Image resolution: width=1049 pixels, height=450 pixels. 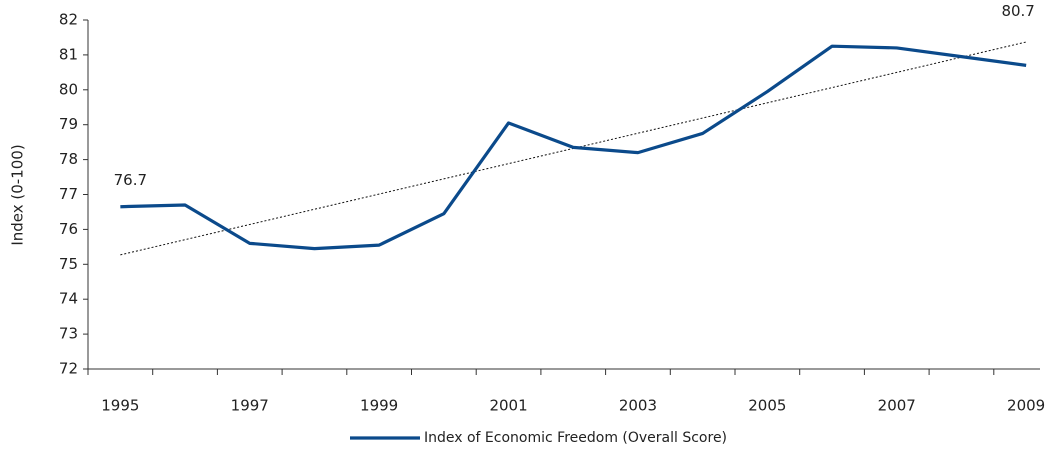 I want to click on y-tick-label: 76, so click(x=68, y=229).